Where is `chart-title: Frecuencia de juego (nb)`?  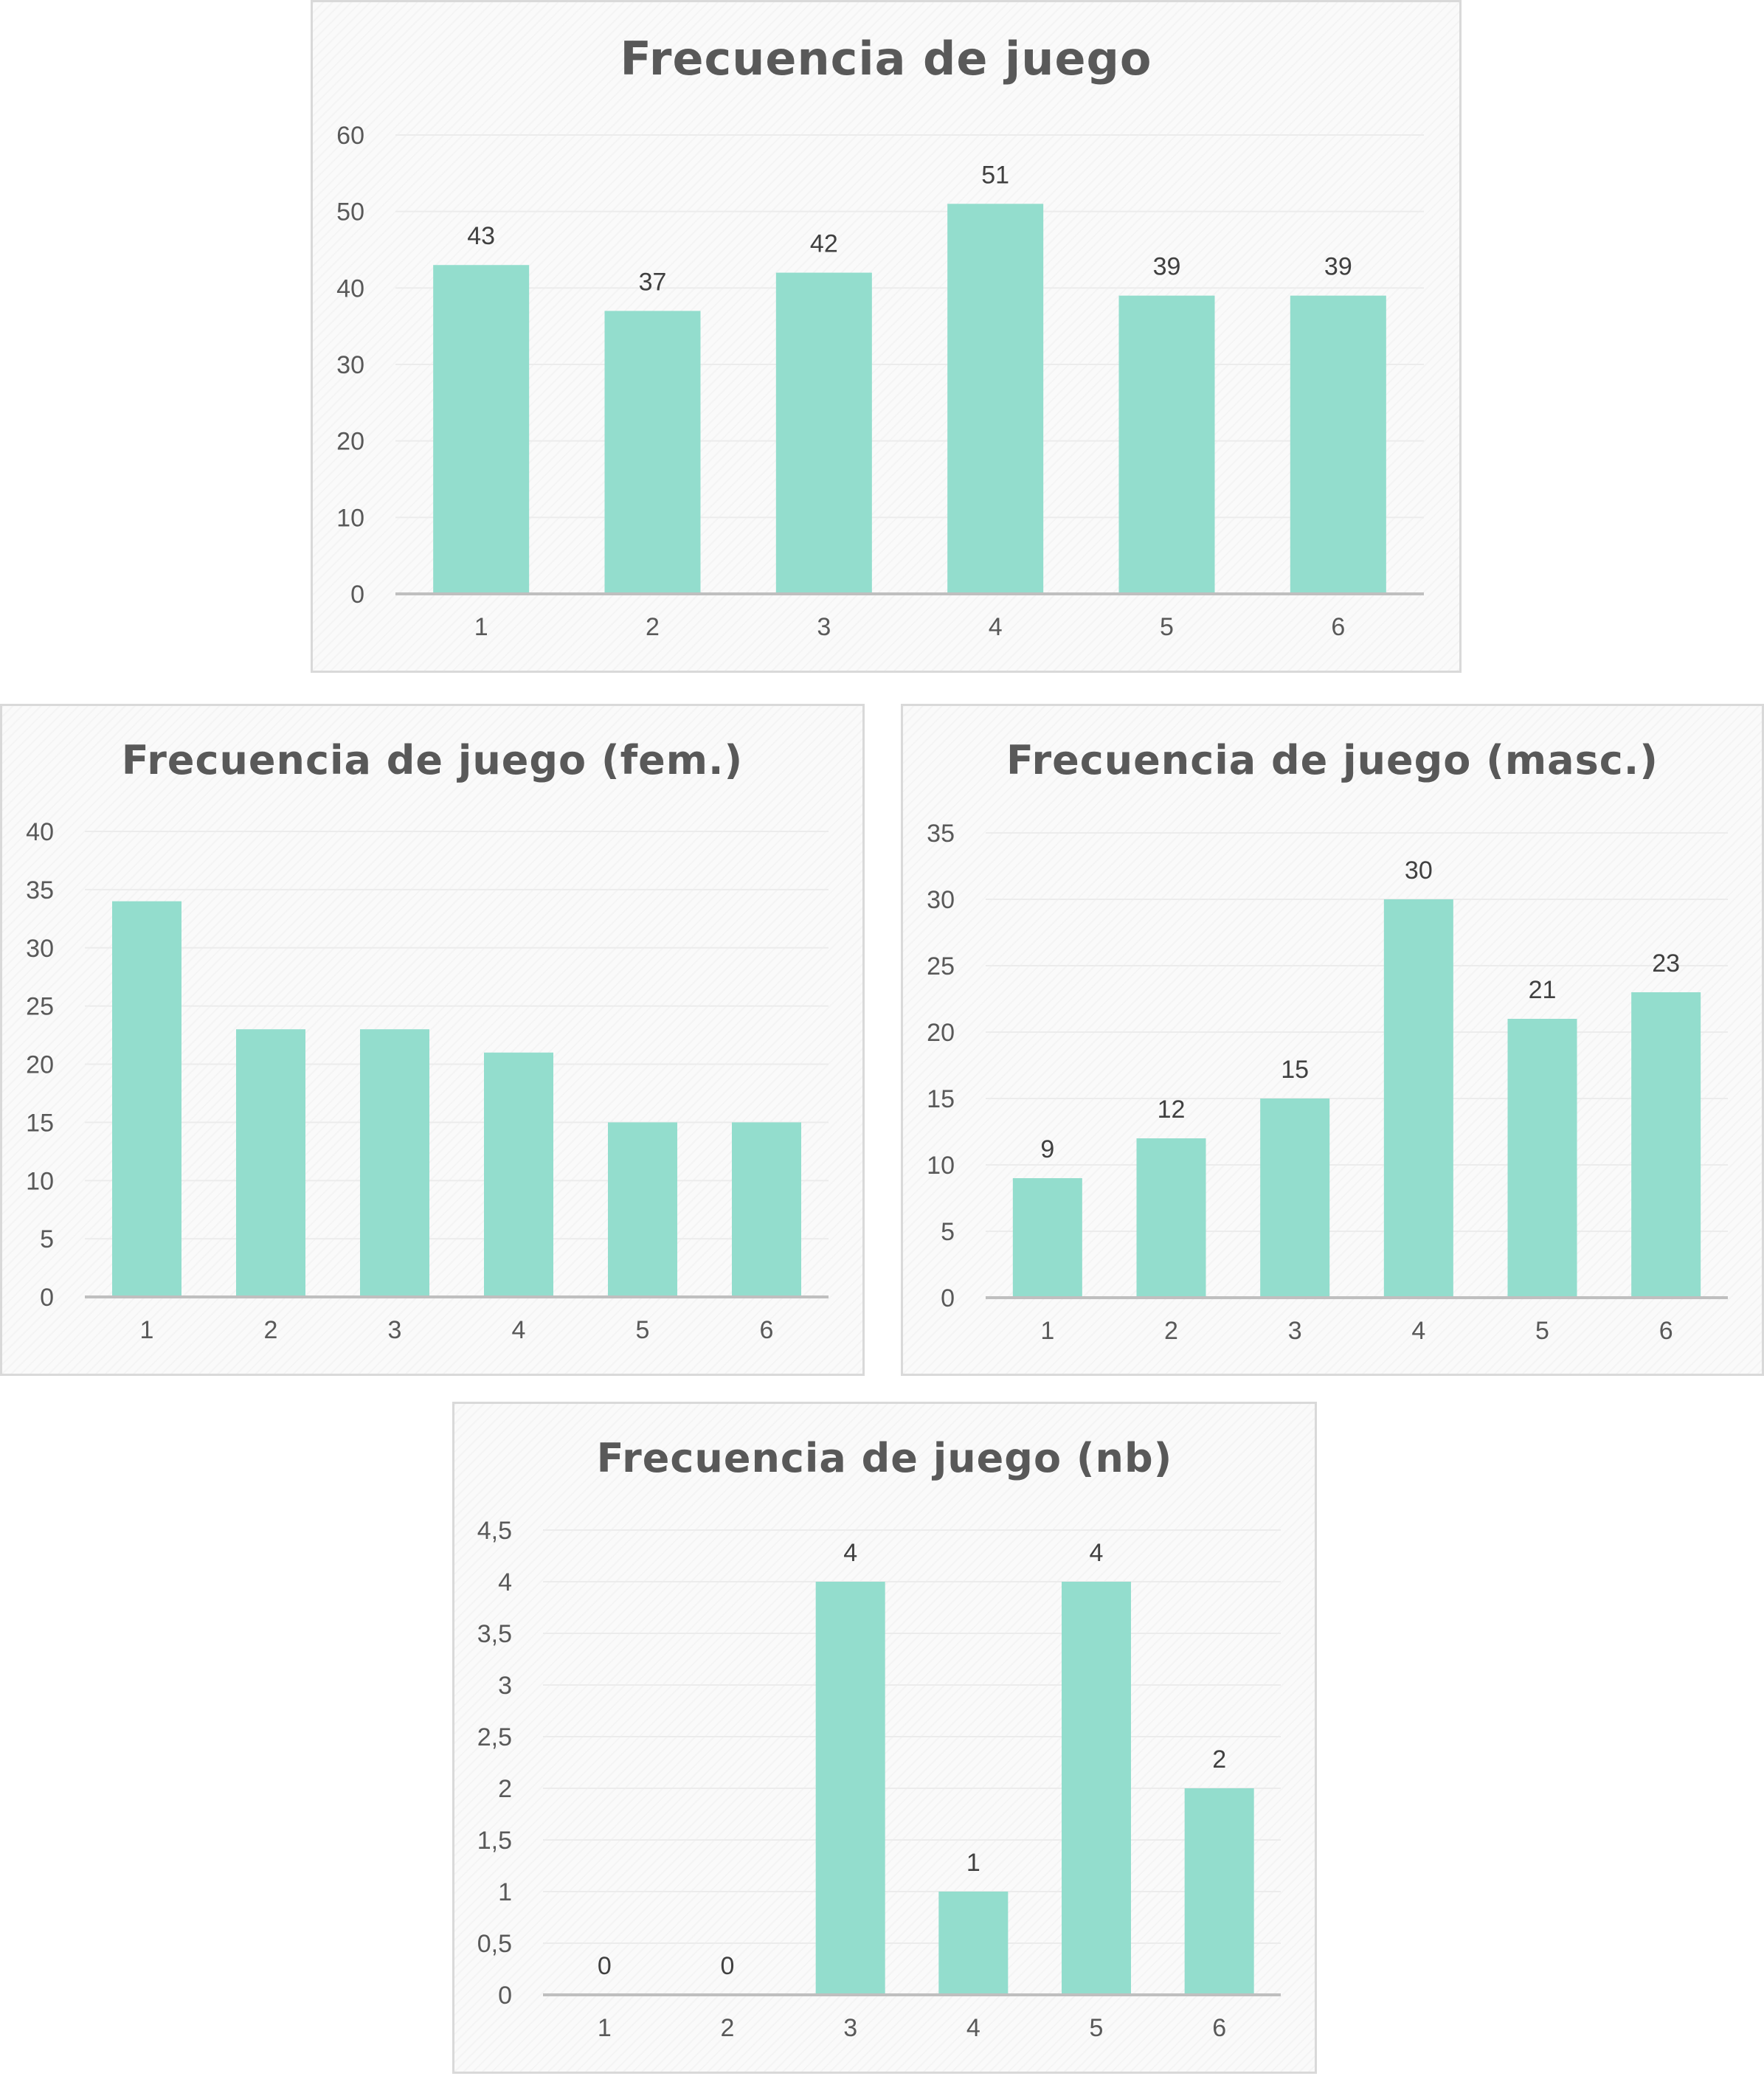
chart-title: Frecuencia de juego (nb) is located at coordinates (885, 1458).